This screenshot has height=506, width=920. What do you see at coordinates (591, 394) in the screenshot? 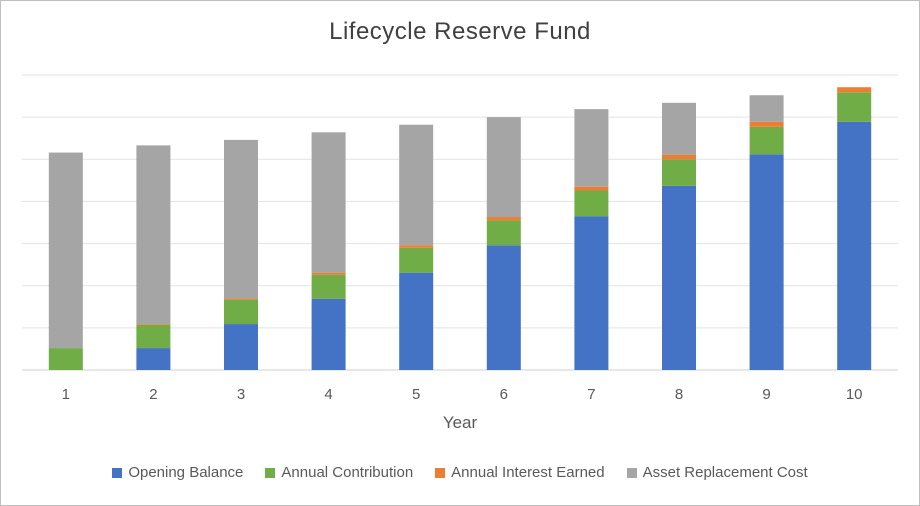
I see `x-tick-label: 7` at bounding box center [591, 394].